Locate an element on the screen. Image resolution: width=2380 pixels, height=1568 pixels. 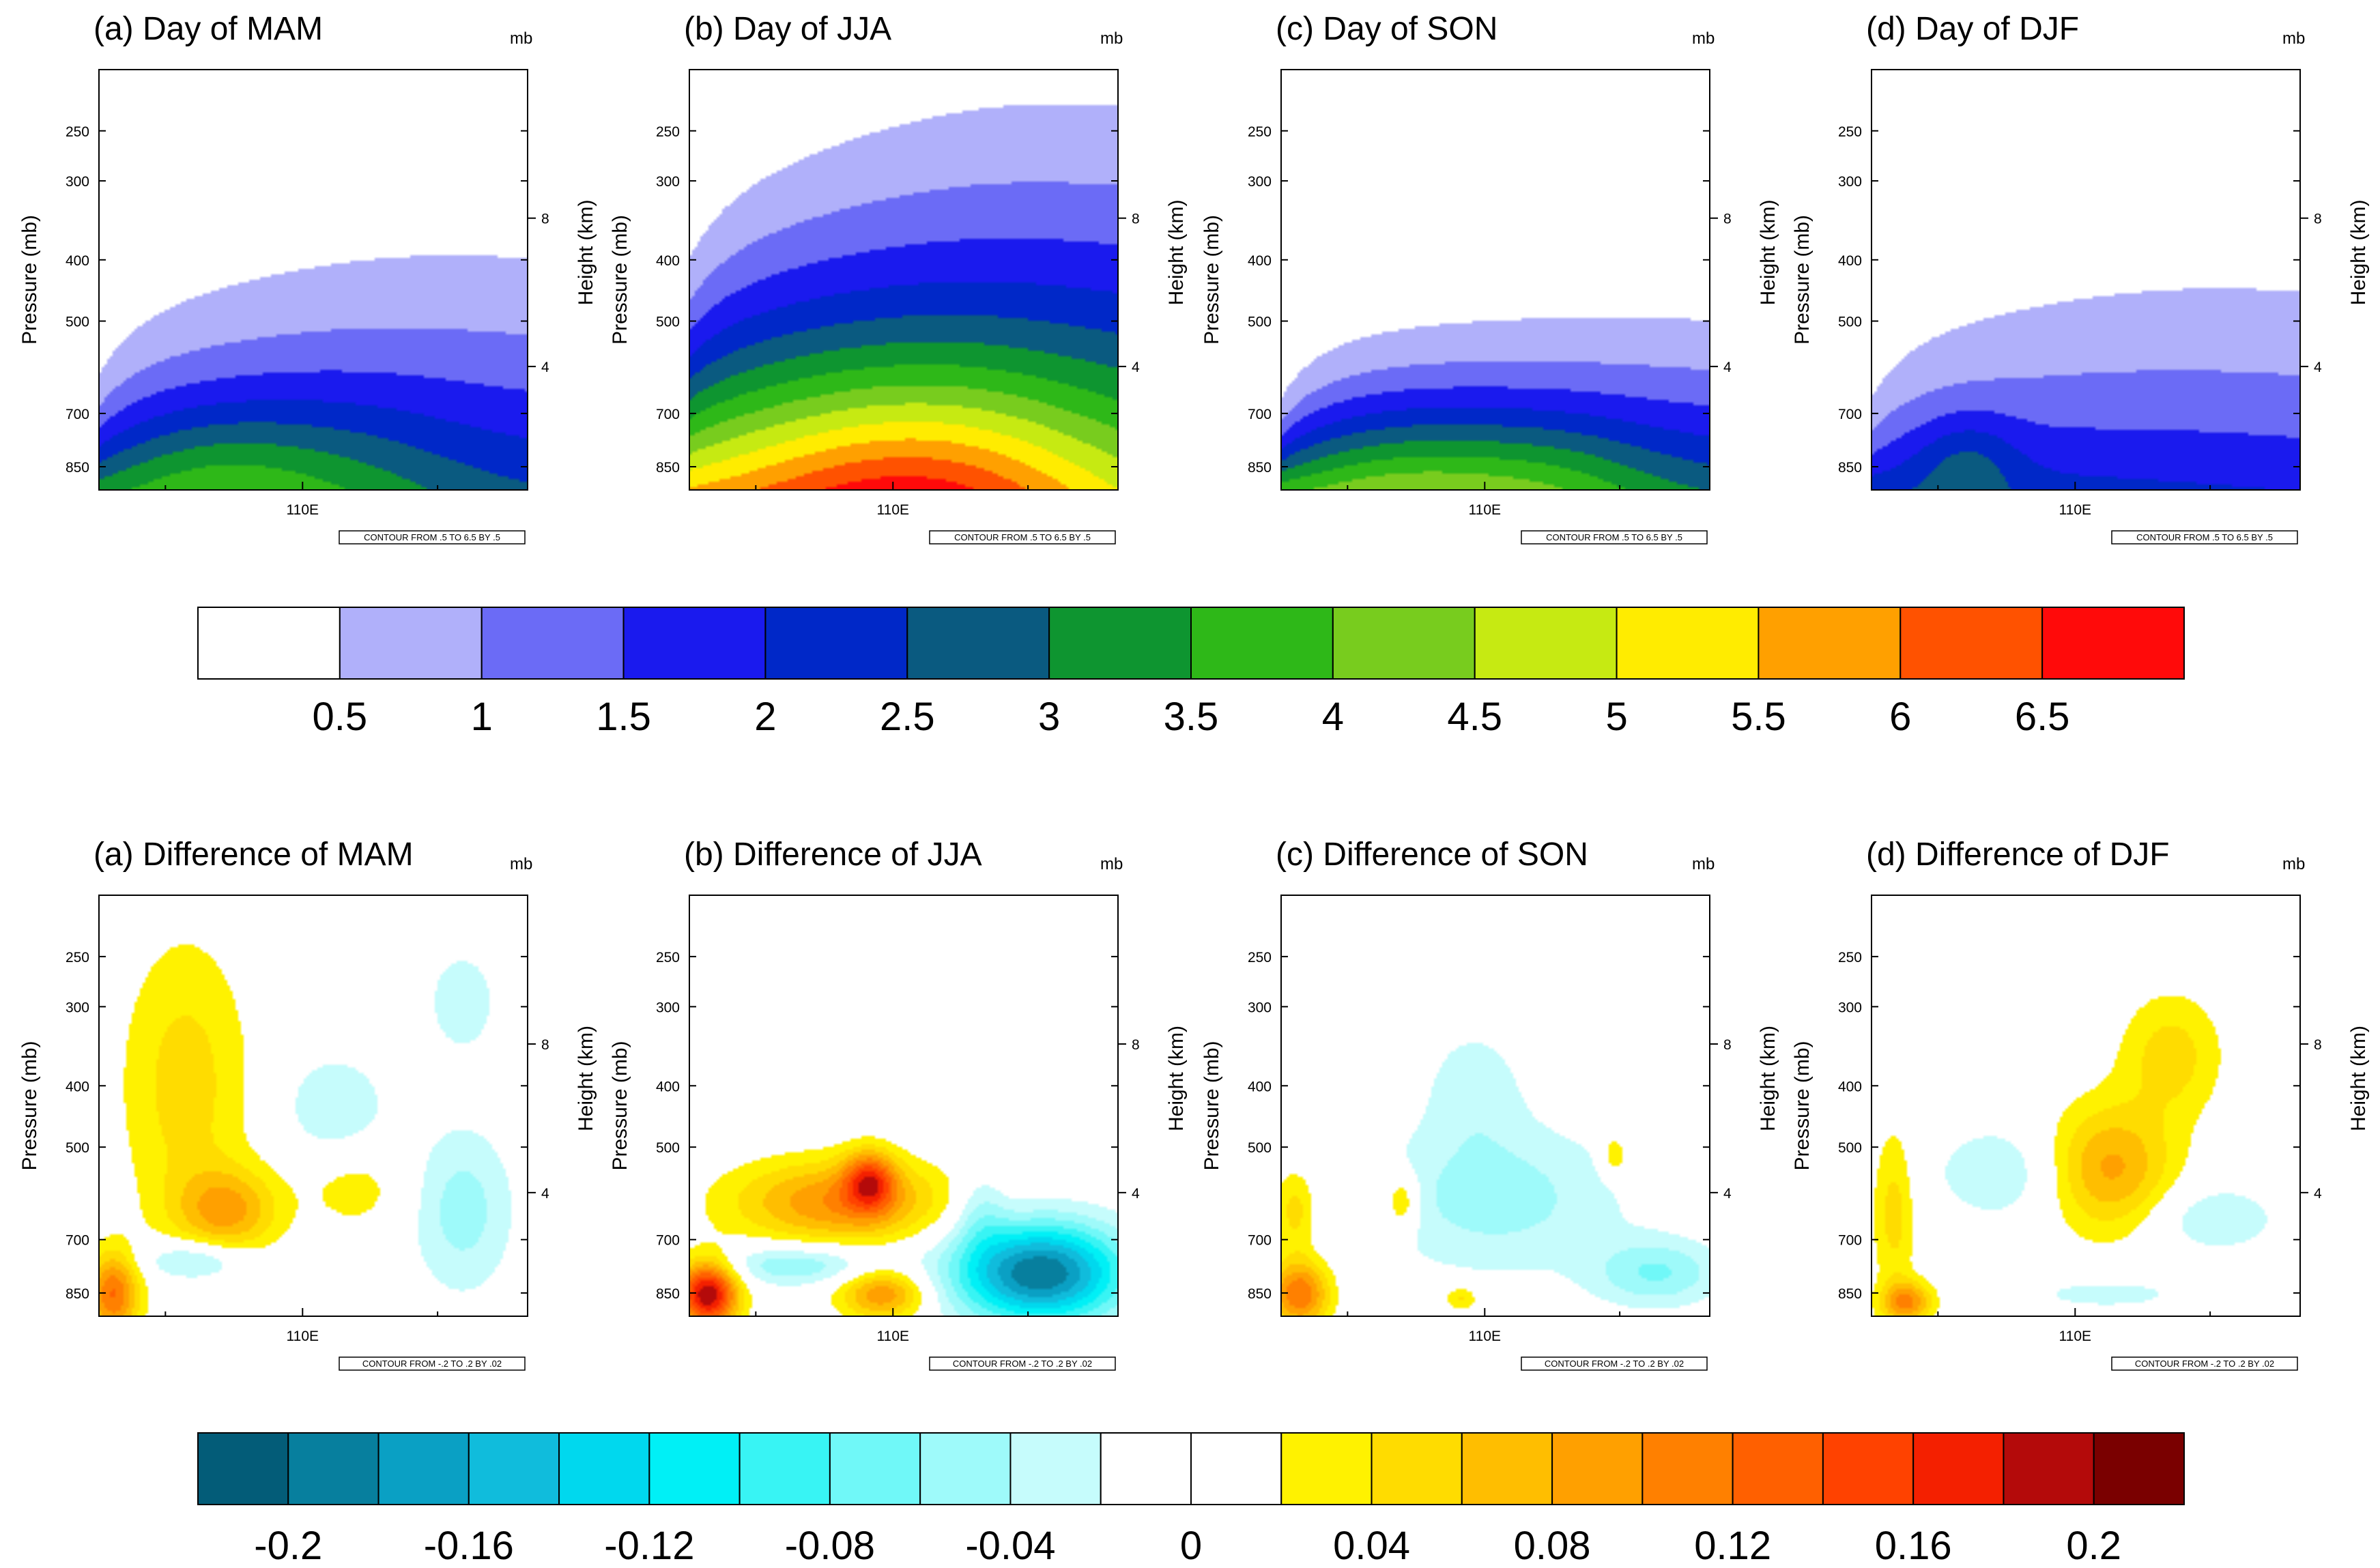
y-axis-label: Pressure (mb) is located at coordinates (29, 280).